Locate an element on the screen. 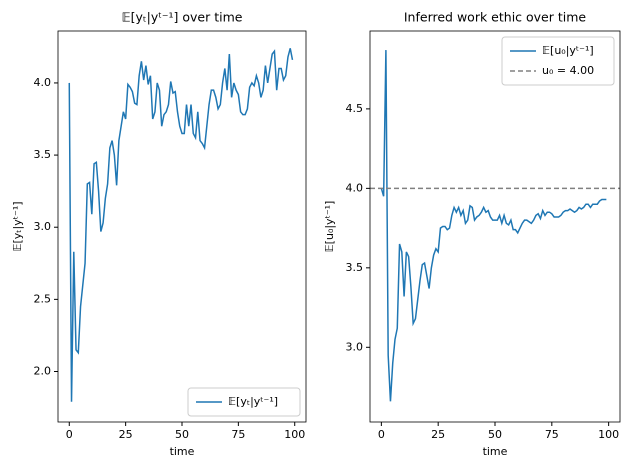  legend-label: 𝔼[u₀|yᵗ⁻¹] is located at coordinates (568, 50).